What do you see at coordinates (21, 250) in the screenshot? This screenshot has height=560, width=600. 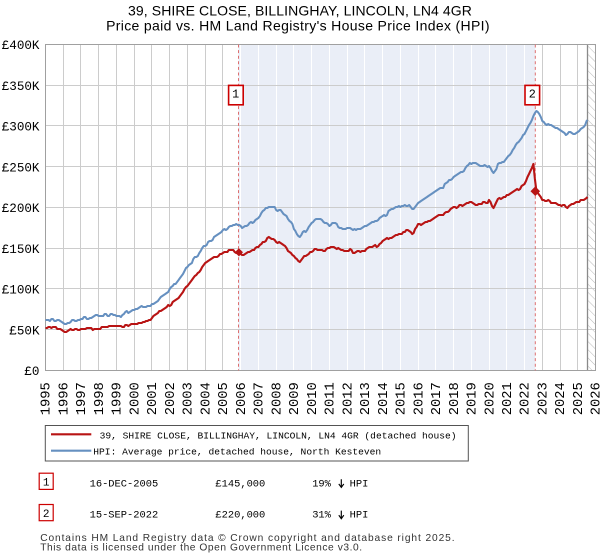 I see `svg-text: £150K` at bounding box center [21, 250].